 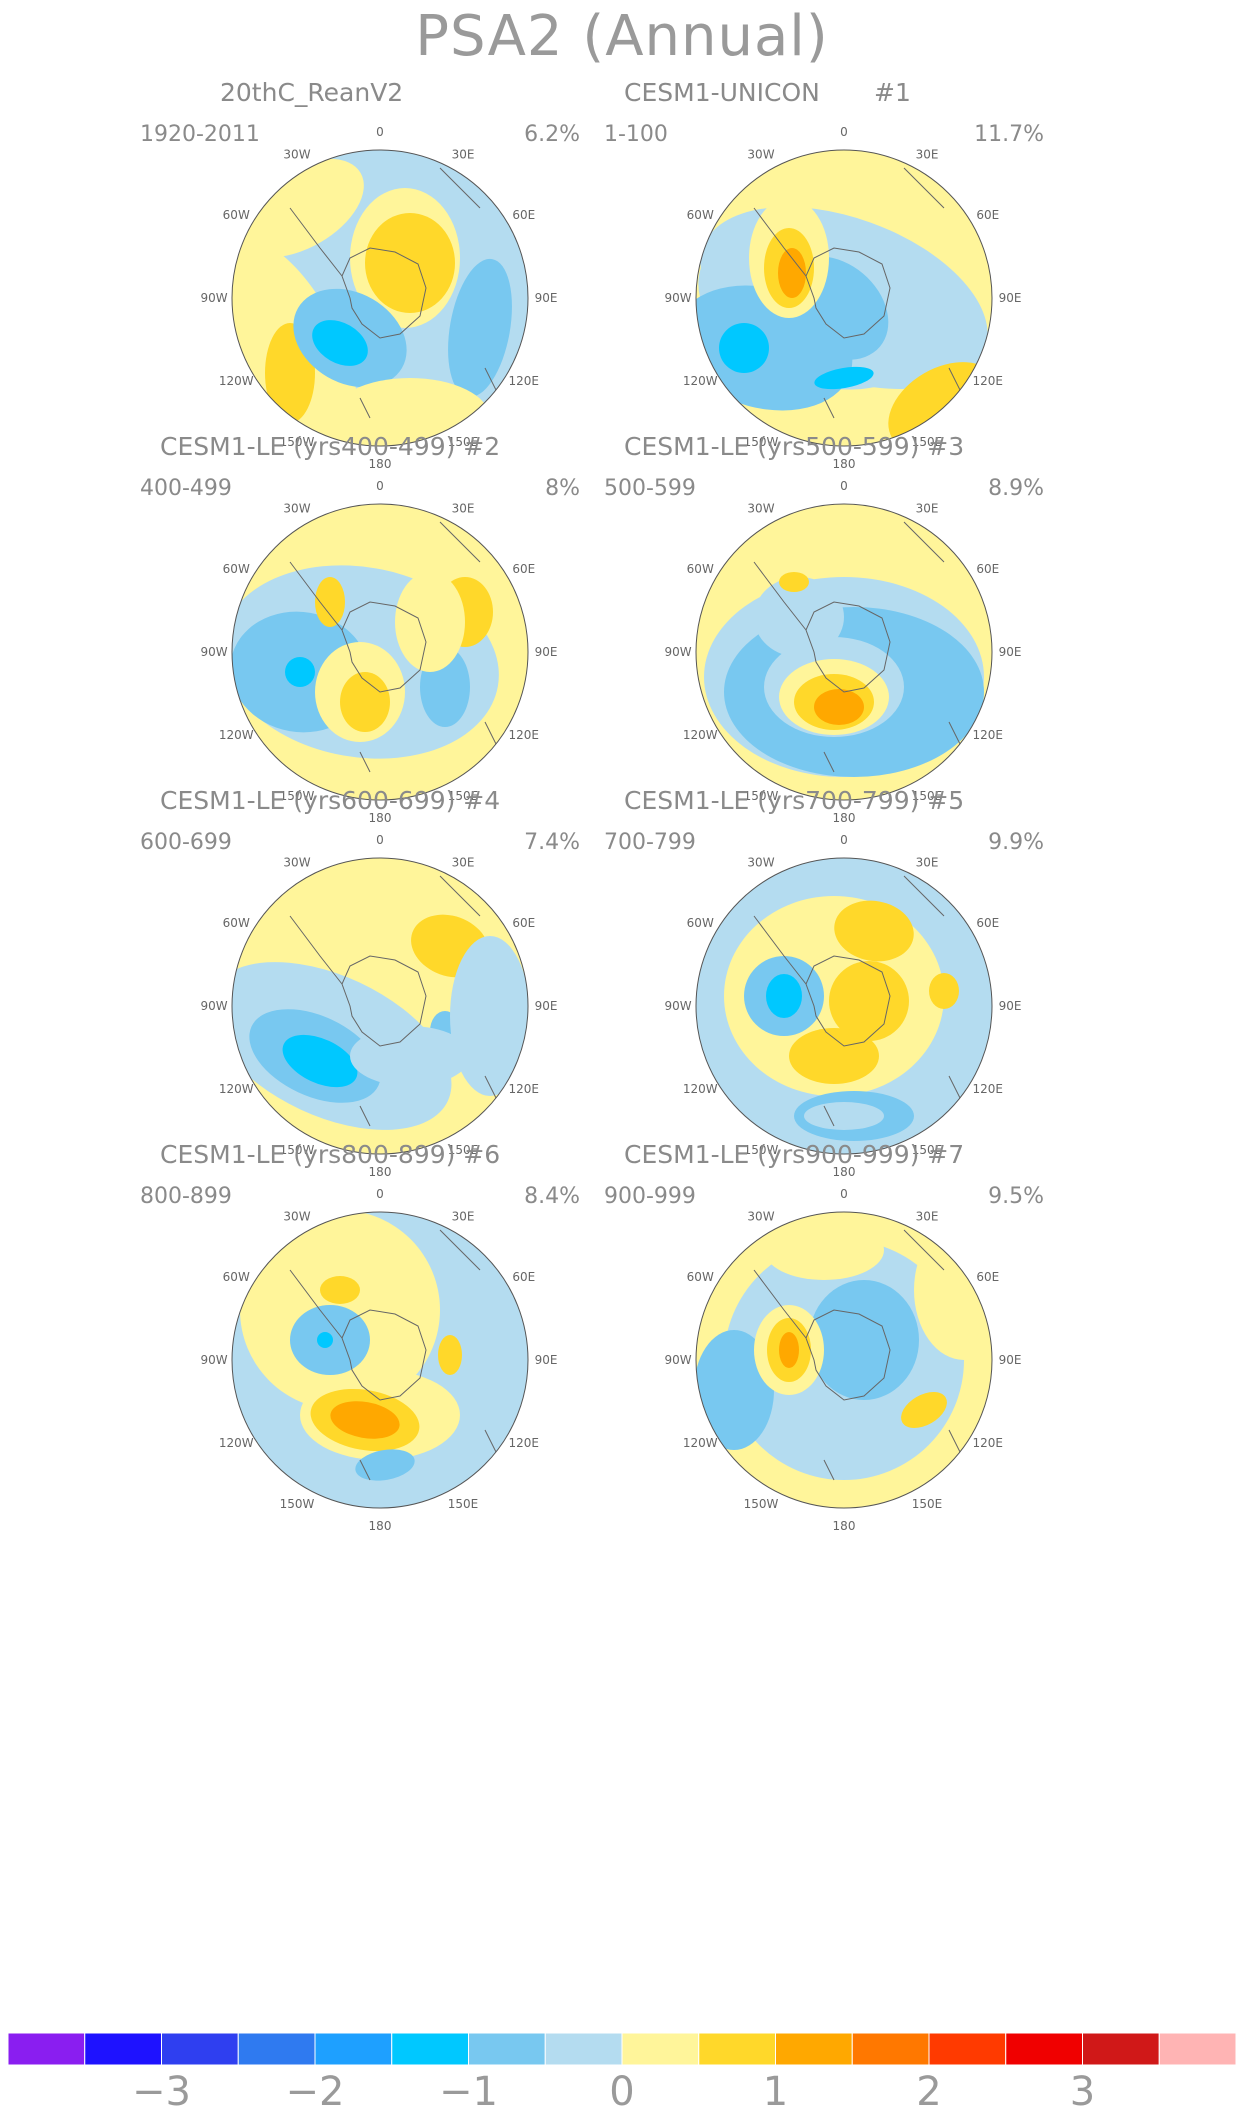 I want to click on colorbar-tick-label: 3, so click(x=1082, y=2090).